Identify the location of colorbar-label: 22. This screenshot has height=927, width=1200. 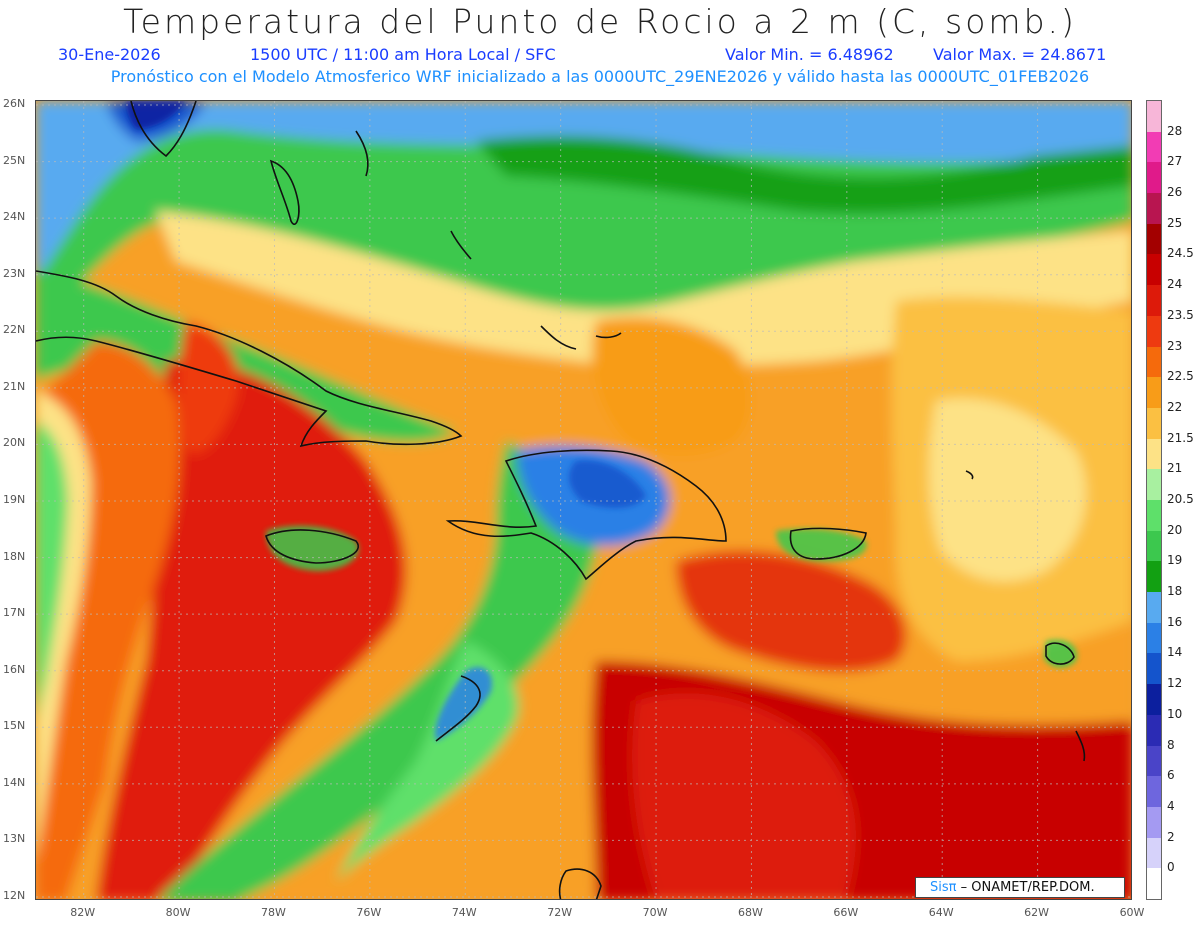
(1175, 406).